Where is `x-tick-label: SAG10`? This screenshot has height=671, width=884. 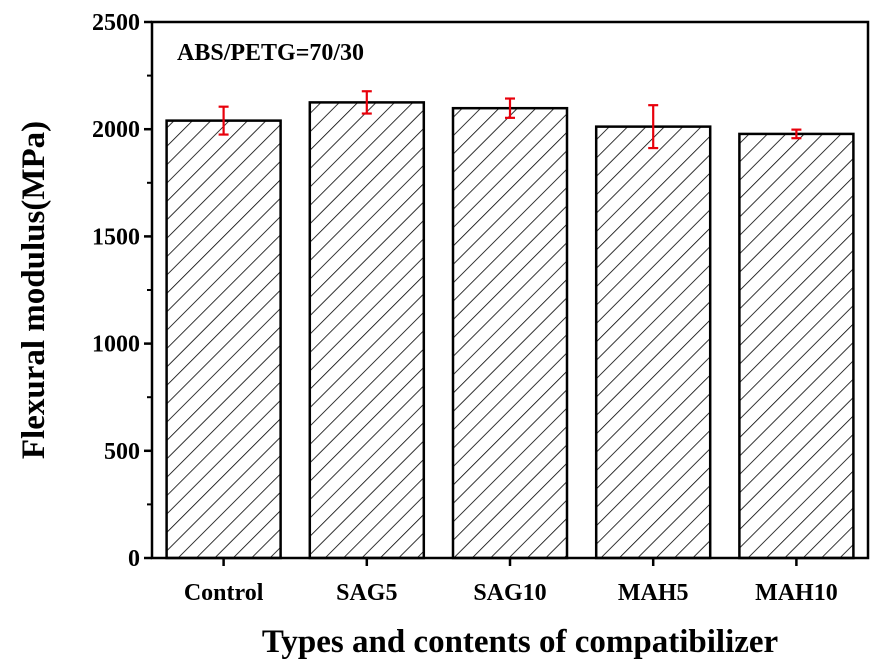 x-tick-label: SAG10 is located at coordinates (509, 593).